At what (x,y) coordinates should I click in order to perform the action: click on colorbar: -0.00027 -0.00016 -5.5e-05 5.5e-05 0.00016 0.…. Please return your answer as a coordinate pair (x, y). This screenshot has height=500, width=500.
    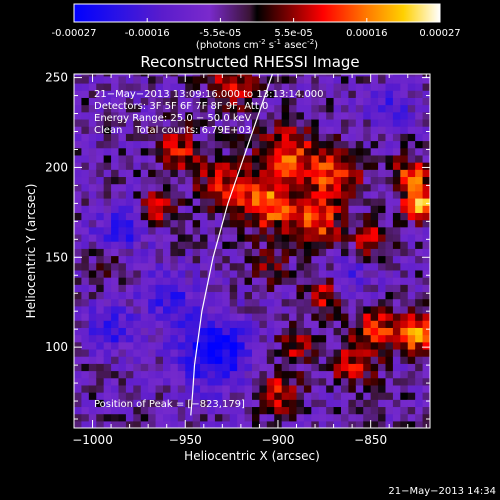
    Looking at the image, I should click on (256, 27).